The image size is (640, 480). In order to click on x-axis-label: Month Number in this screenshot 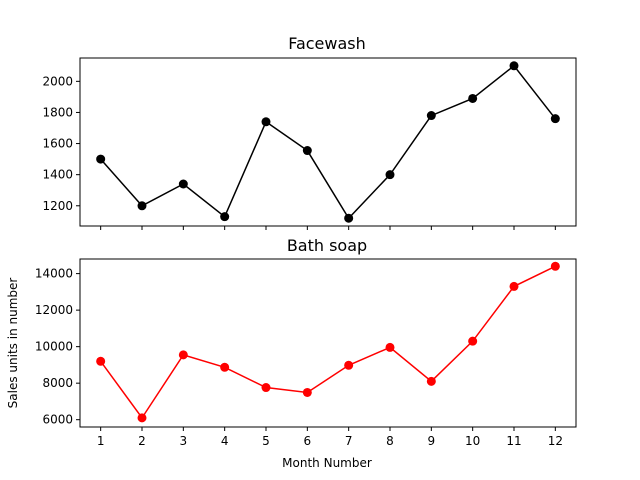, I will do `click(327, 463)`.